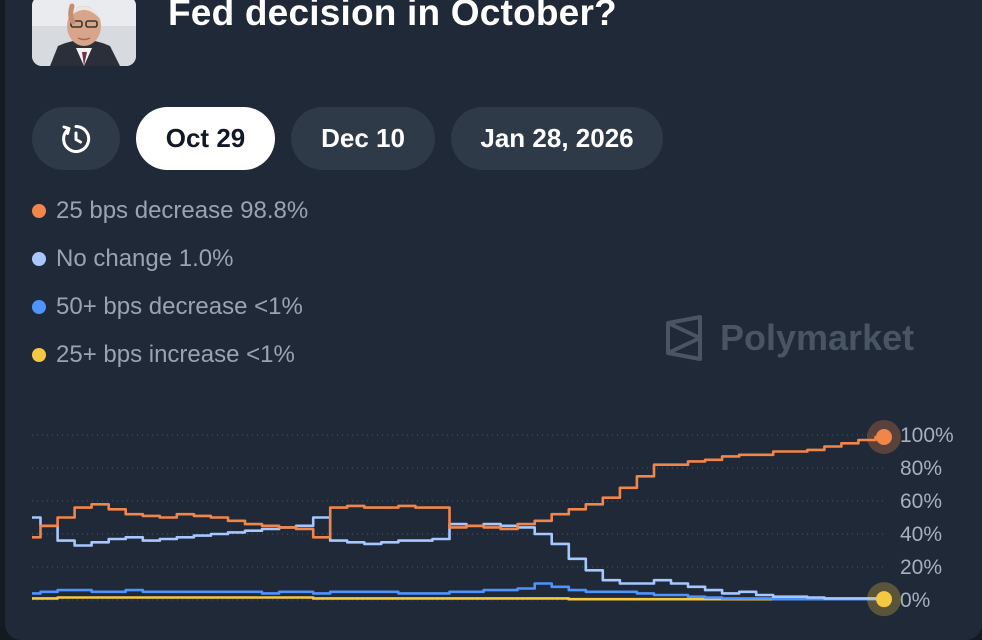 The width and height of the screenshot is (982, 640). What do you see at coordinates (179, 306) in the screenshot?
I see `legend-label: 50+ bps decrease <1%` at bounding box center [179, 306].